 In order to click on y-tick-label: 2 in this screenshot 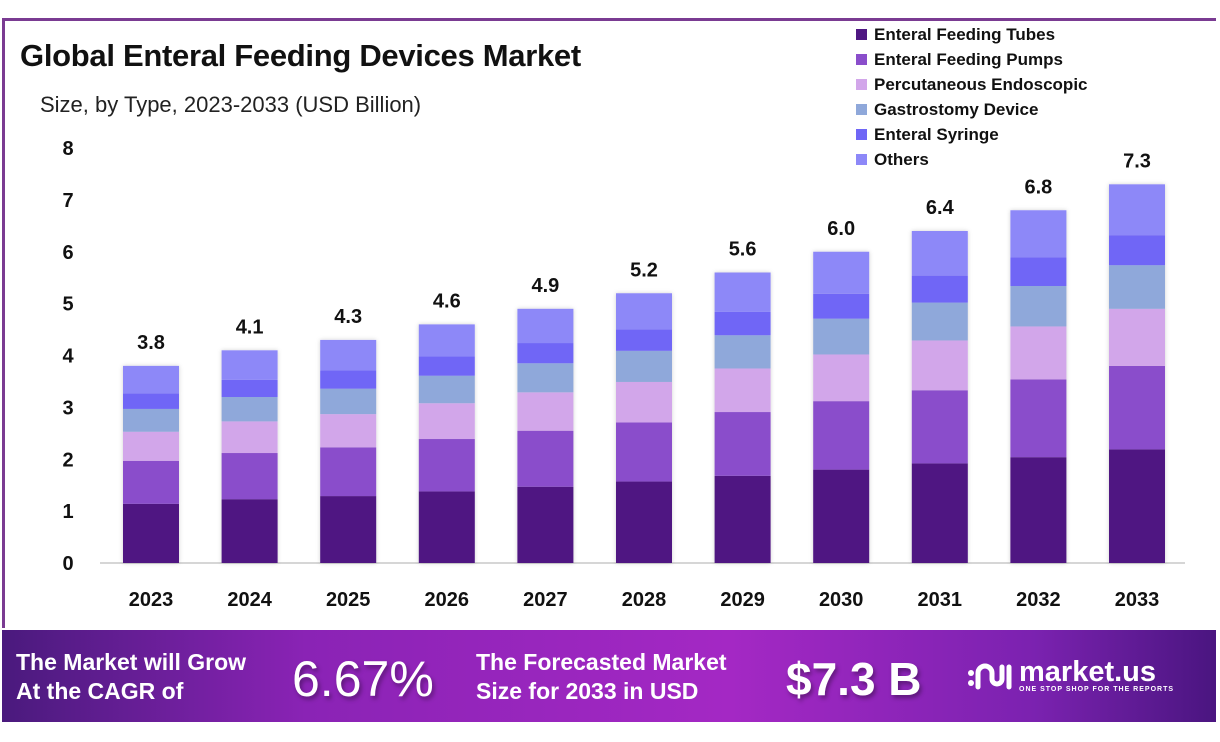, I will do `click(67, 460)`.